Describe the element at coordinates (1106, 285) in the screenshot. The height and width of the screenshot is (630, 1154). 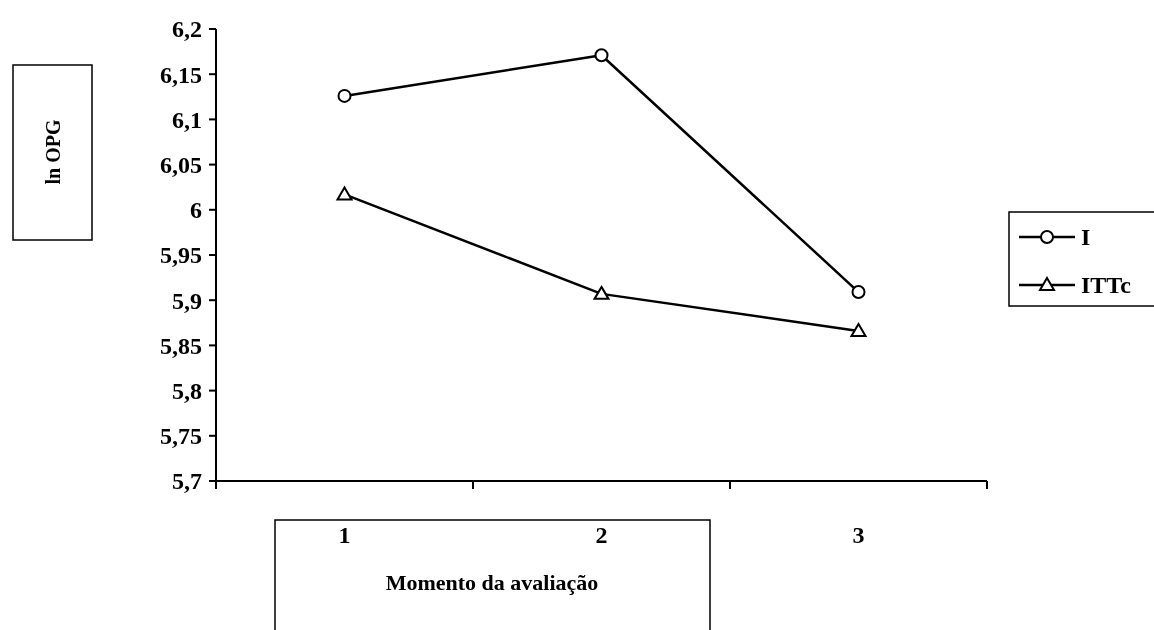
I see `legend-label: ITTc` at that location.